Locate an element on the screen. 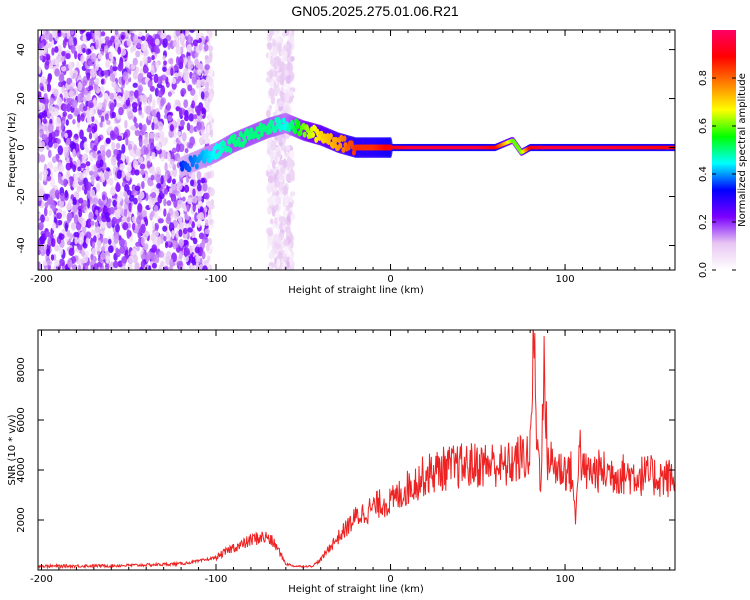 The height and width of the screenshot is (600, 750). snr-xtick-label: 100 is located at coordinates (565, 579).